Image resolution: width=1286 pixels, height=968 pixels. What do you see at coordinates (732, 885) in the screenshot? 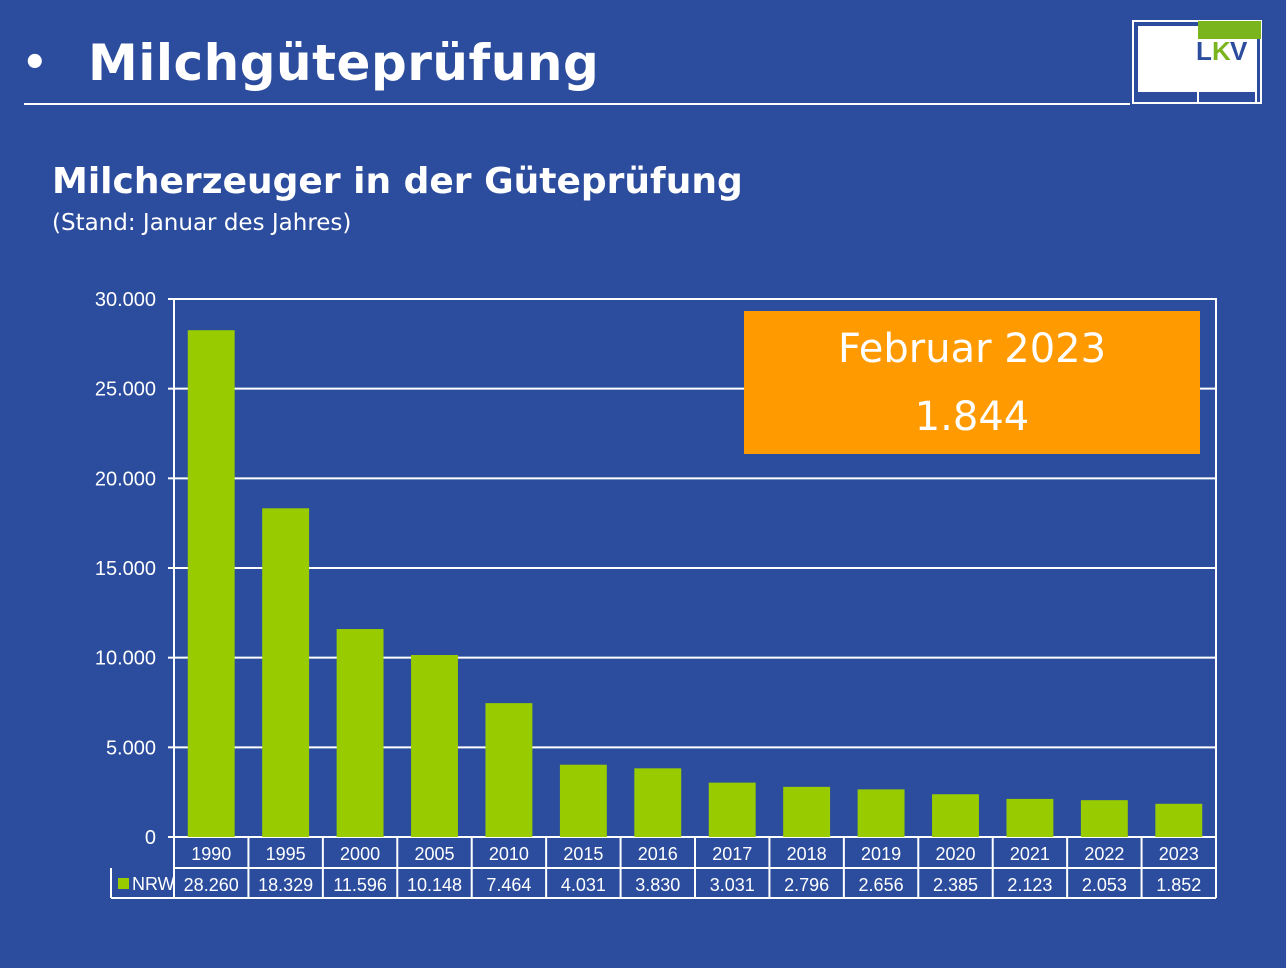
I see `data-label: 3.031` at bounding box center [732, 885].